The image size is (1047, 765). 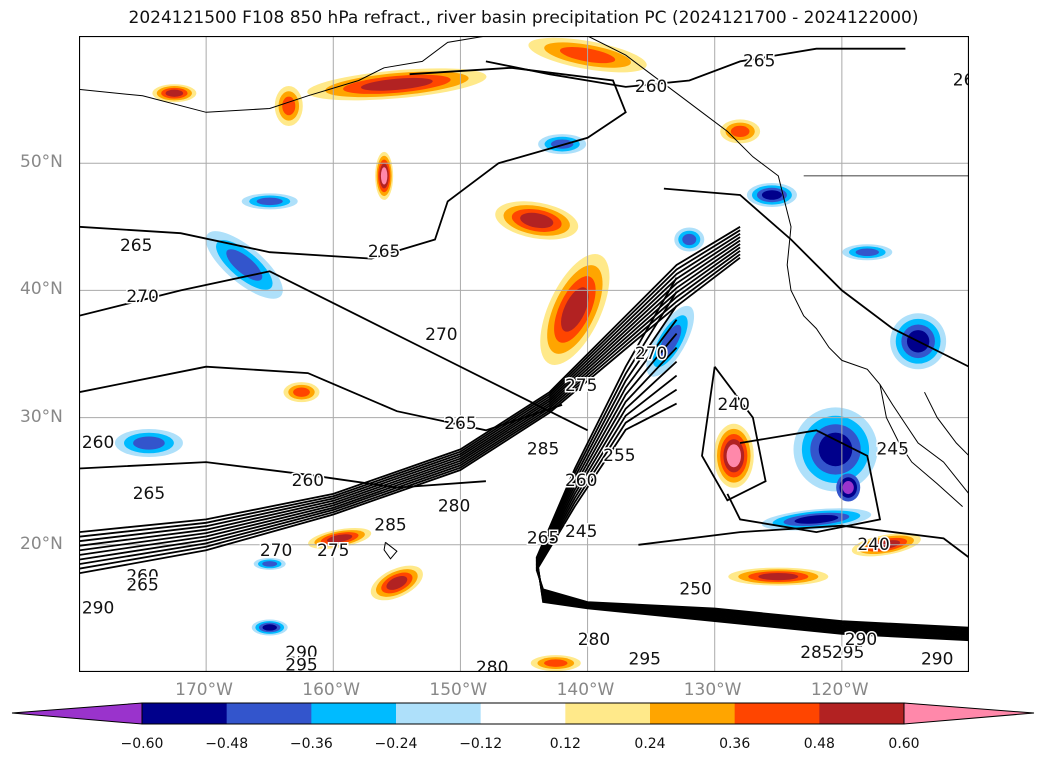 What do you see at coordinates (892, 449) in the screenshot?
I see `contour-label: 245` at bounding box center [892, 449].